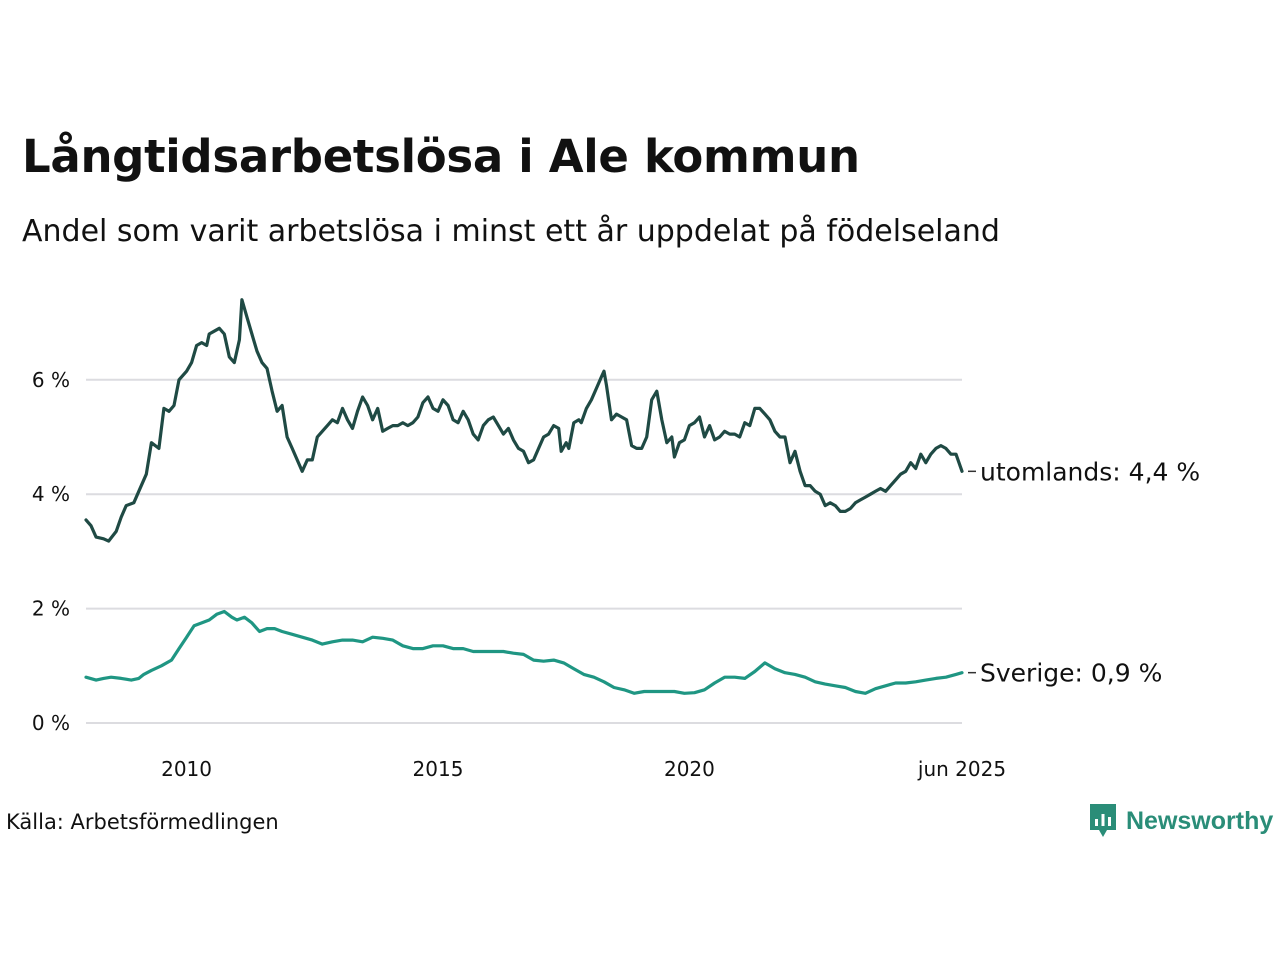 The image size is (1280, 960). What do you see at coordinates (51, 723) in the screenshot?
I see `y-tick-label: 0 %` at bounding box center [51, 723].